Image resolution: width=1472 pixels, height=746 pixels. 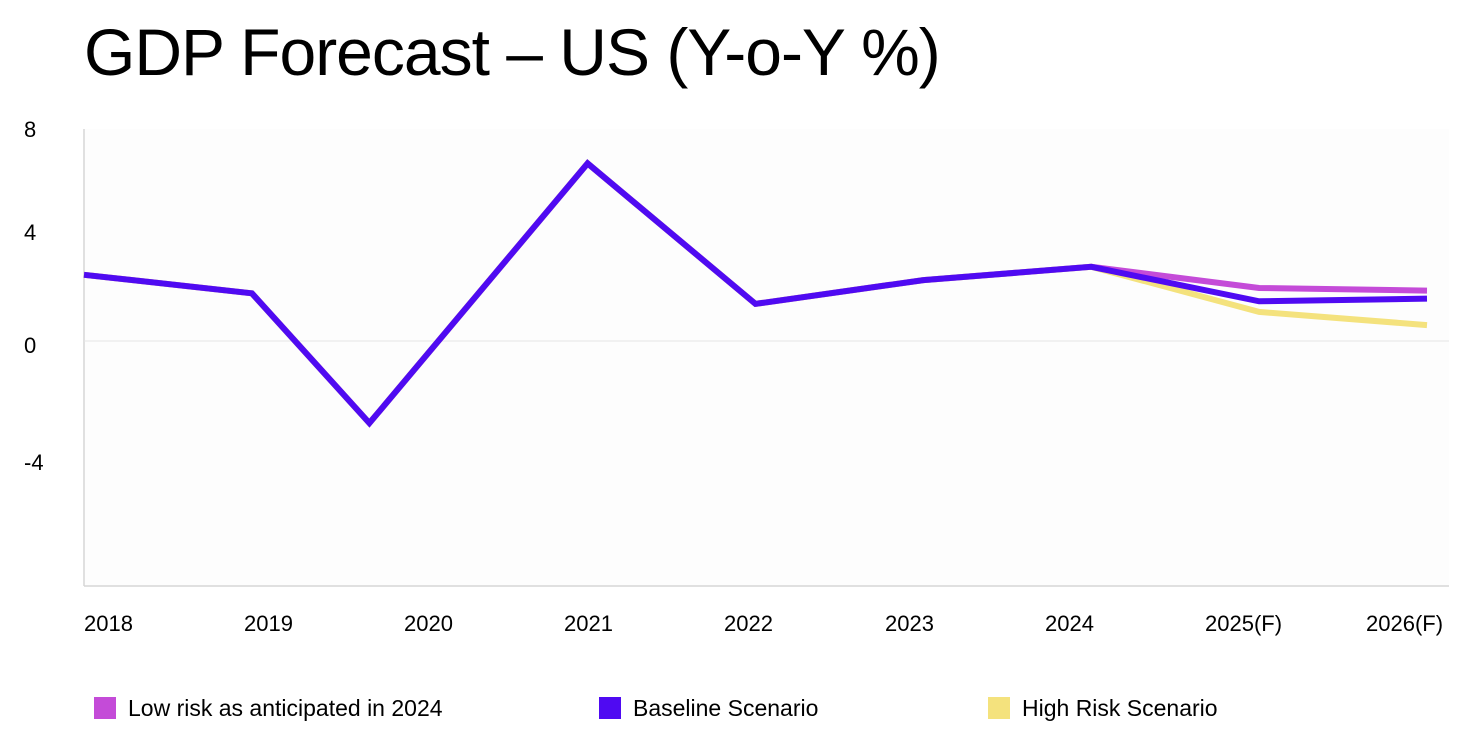 What do you see at coordinates (1404, 623) in the screenshot?
I see `x-tick-label: 2026(F)` at bounding box center [1404, 623].